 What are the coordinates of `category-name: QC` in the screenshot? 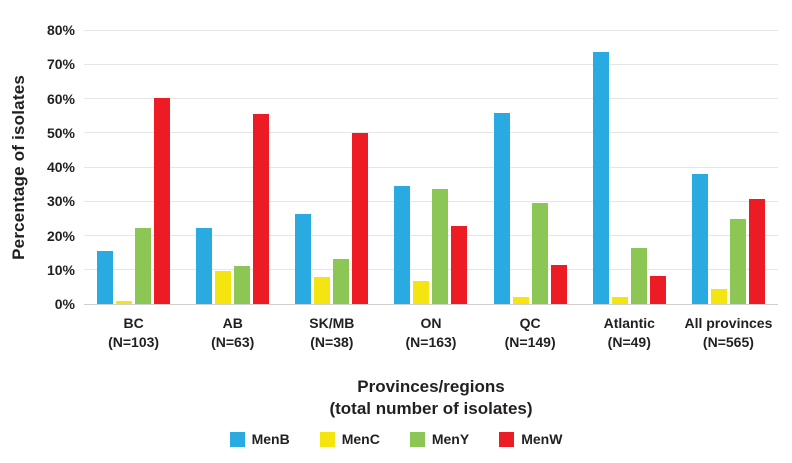 It's located at (530, 323).